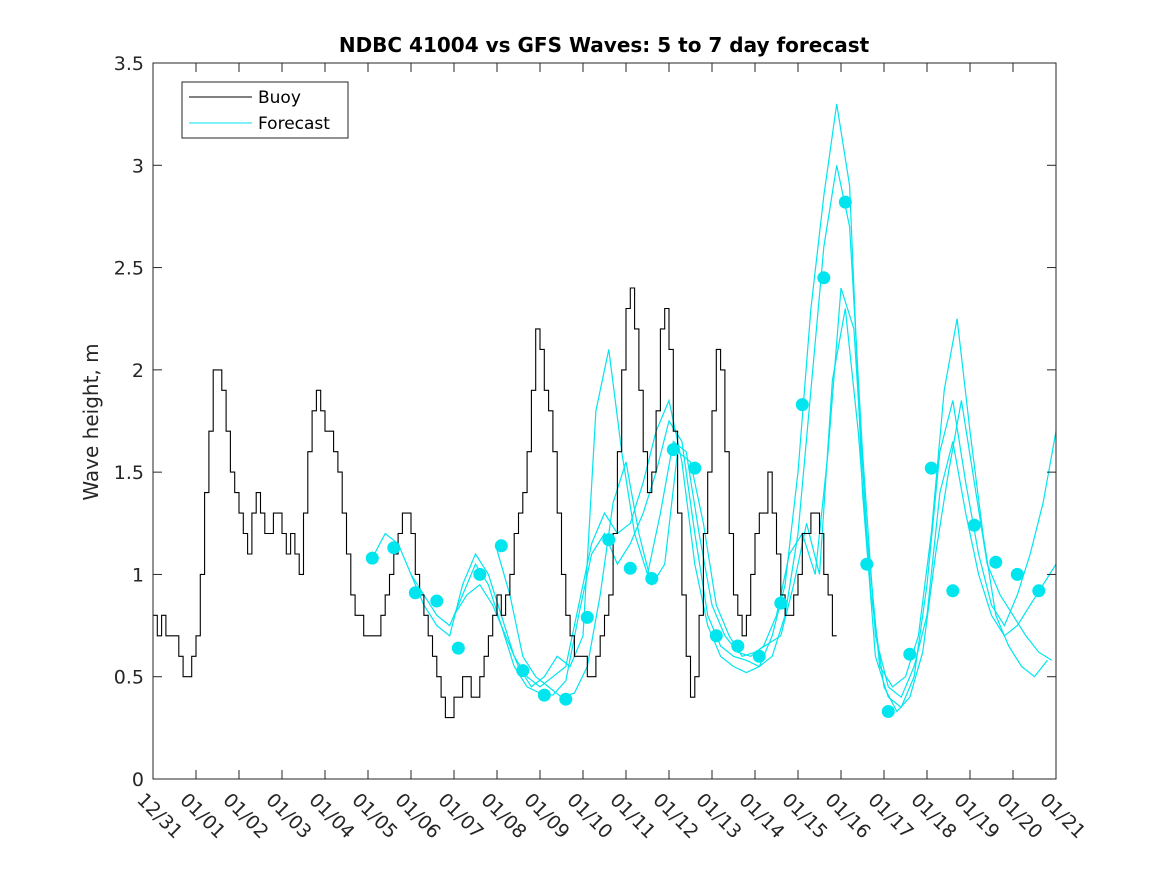 The height and width of the screenshot is (875, 1167). Describe the element at coordinates (279, 98) in the screenshot. I see `legend-buoy-label: Buoy` at that location.